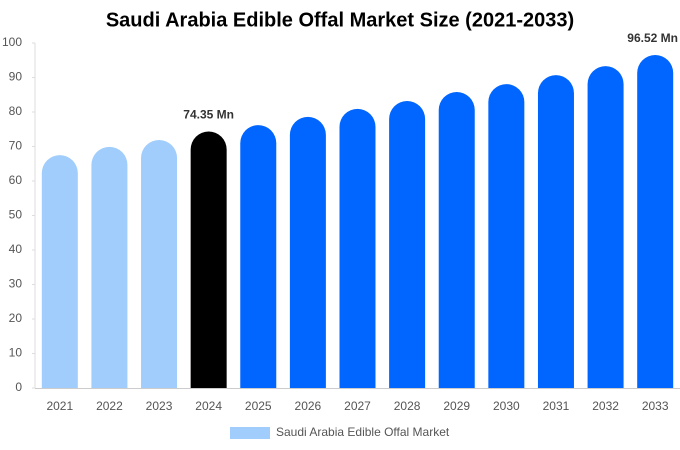  What do you see at coordinates (363, 432) in the screenshot?
I see `legend-label: Saudi Arabia Edible Offal Market` at bounding box center [363, 432].